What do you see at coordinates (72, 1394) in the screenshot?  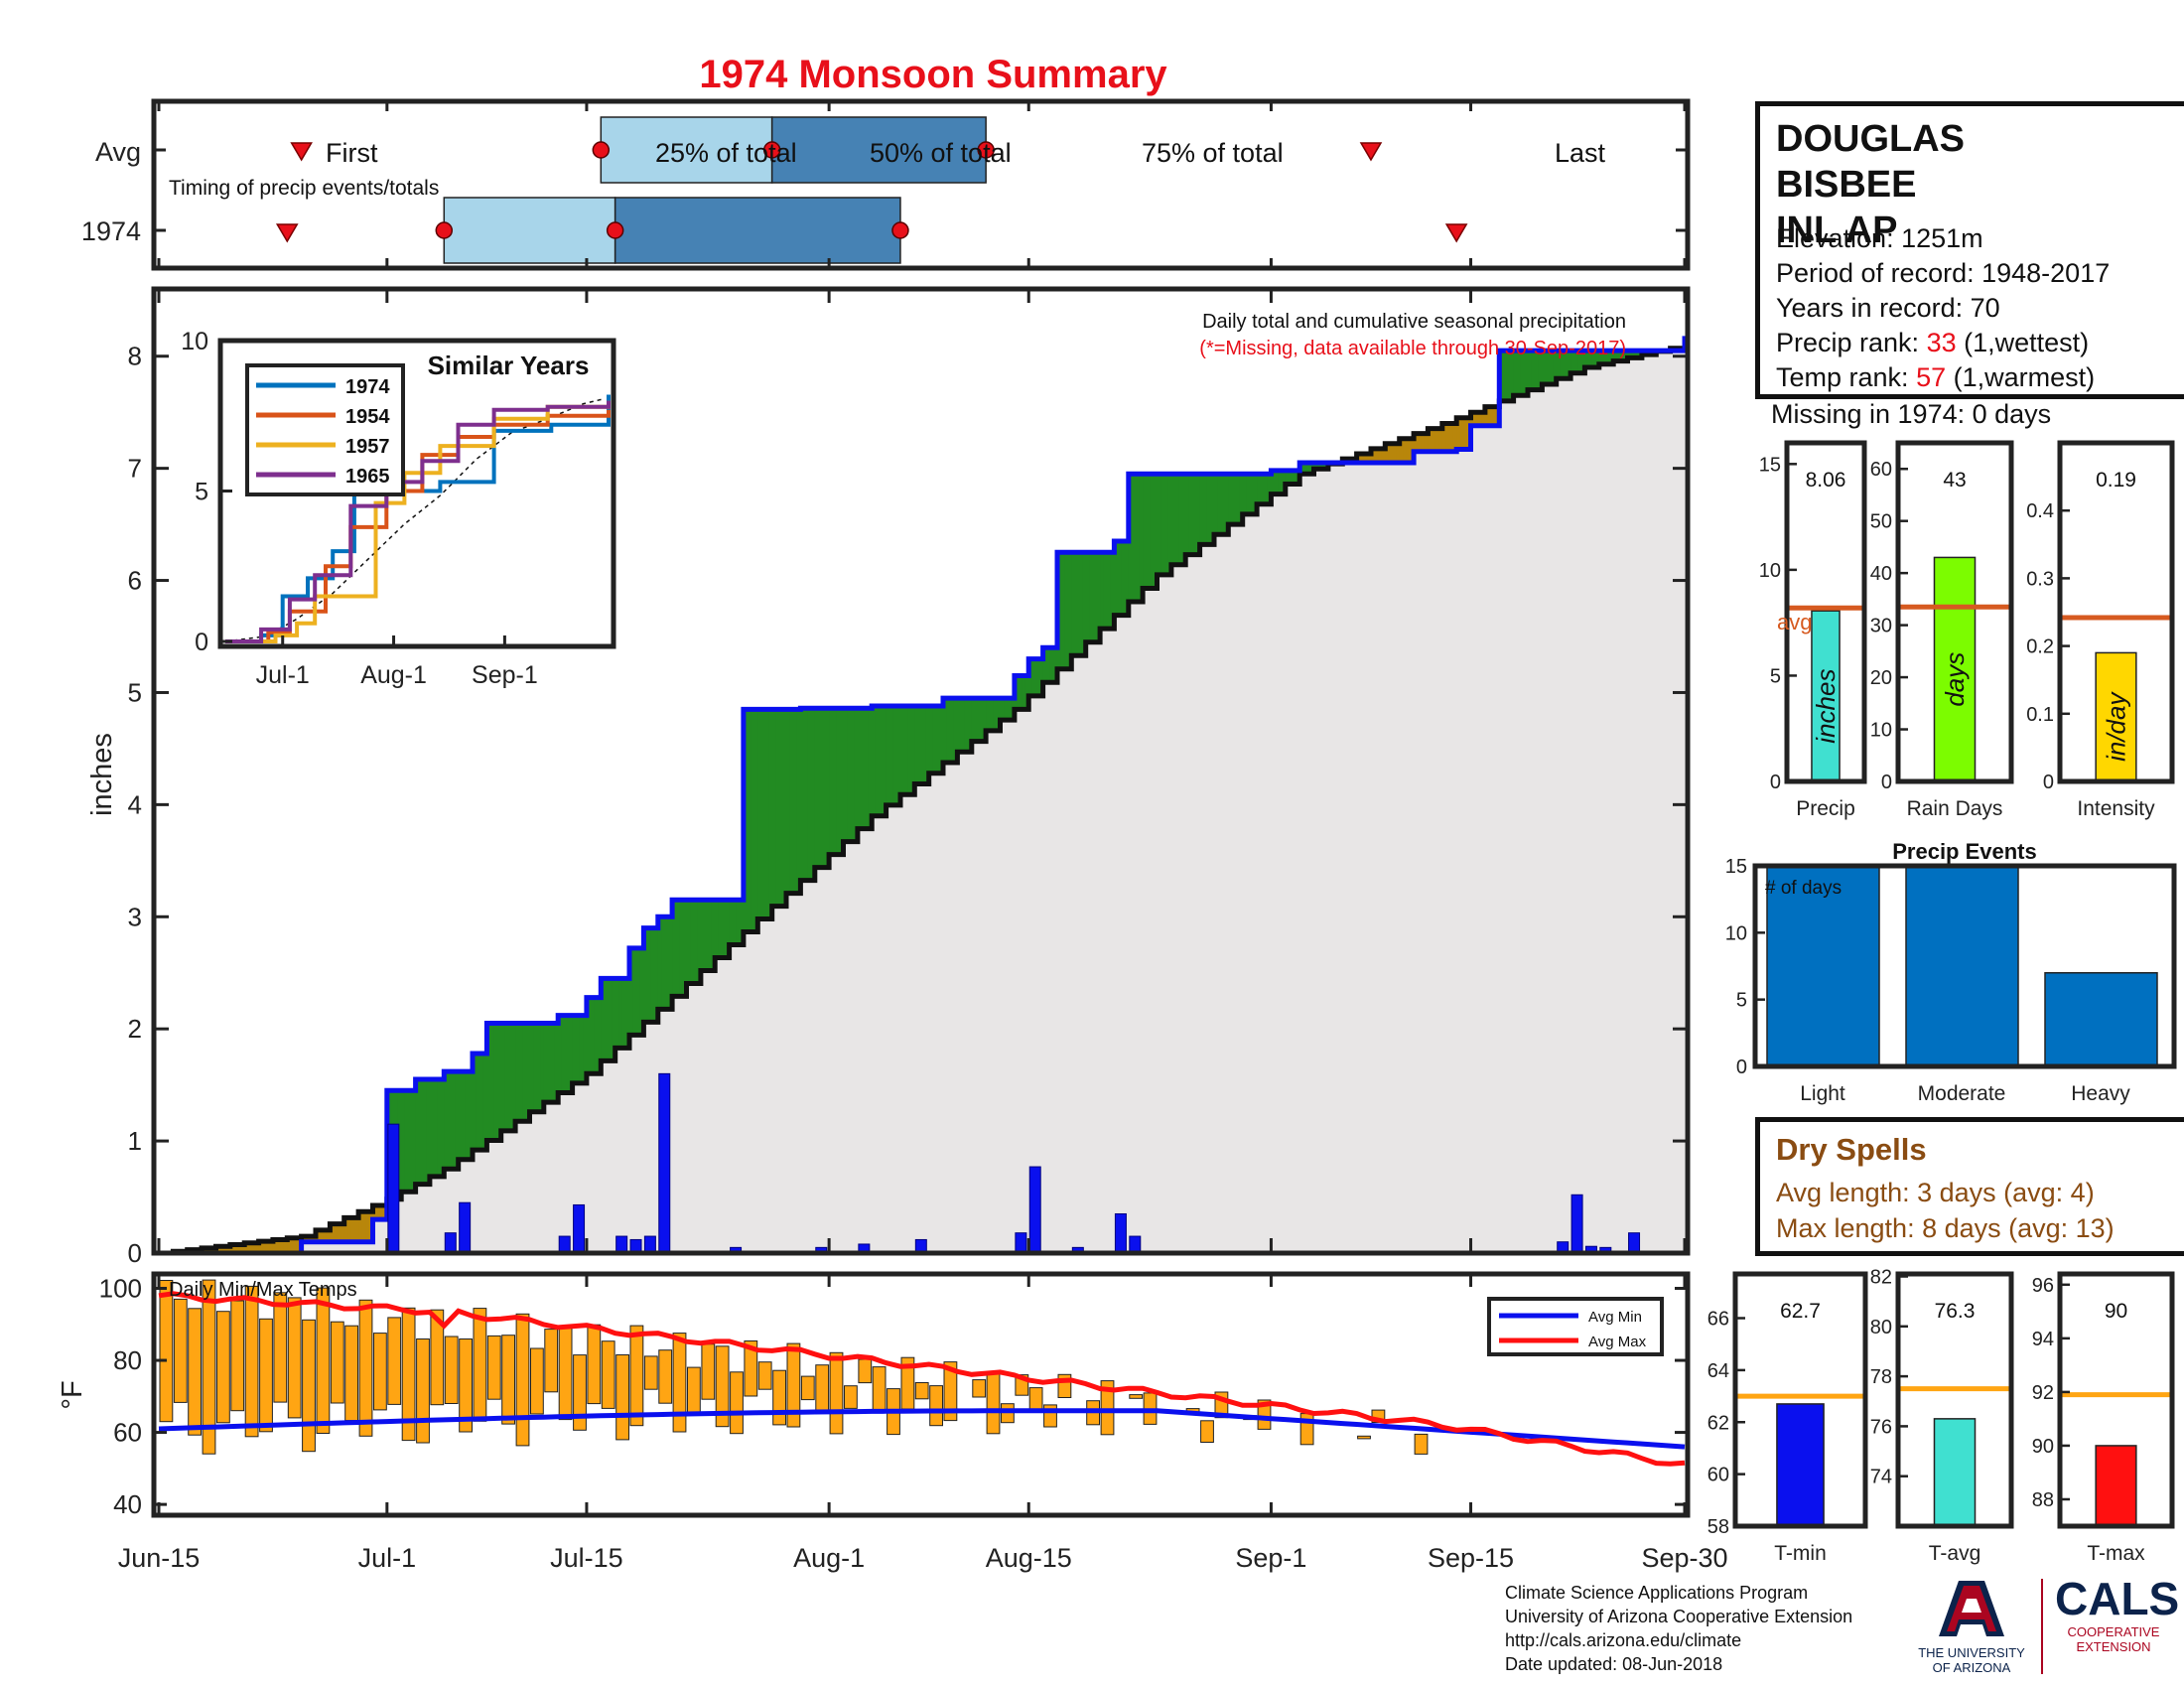 I see `temps-ylabel: °F` at bounding box center [72, 1394].